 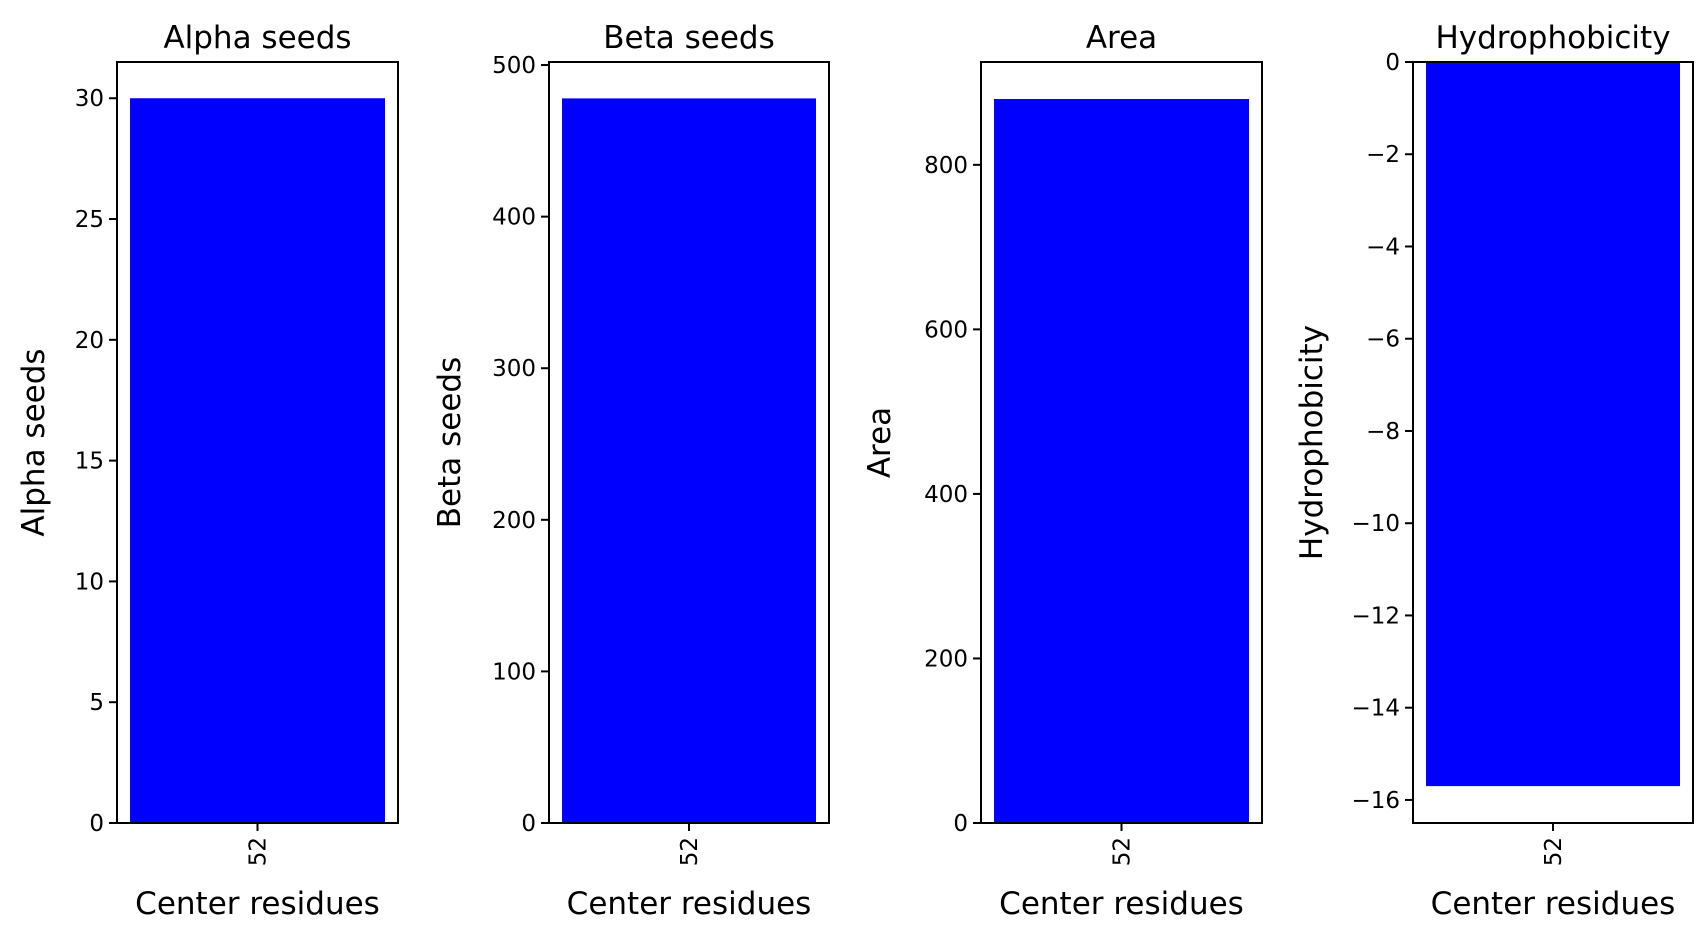 I want to click on beta-seeds-y-tick-label: 400, so click(x=514, y=218).